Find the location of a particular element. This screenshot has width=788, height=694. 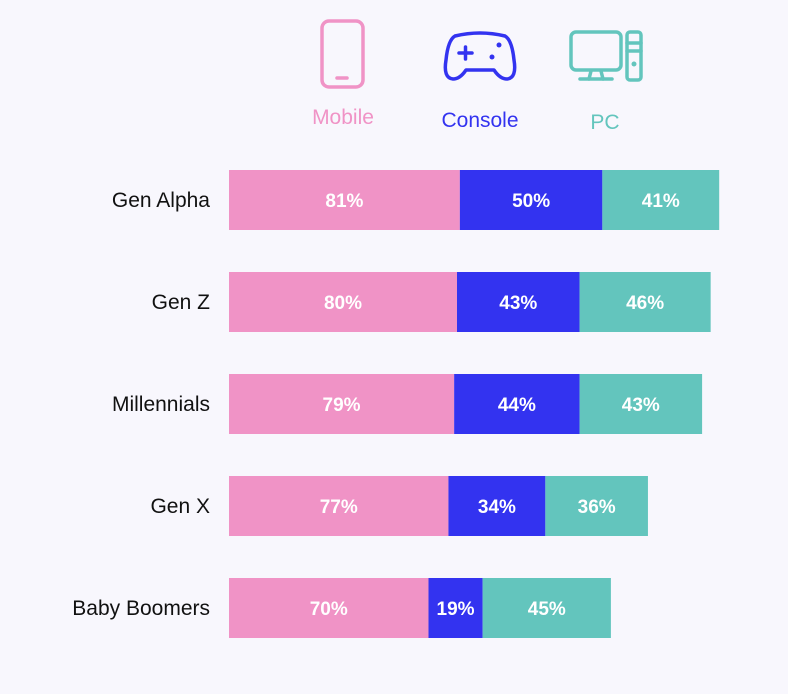

legend-label-console: Console is located at coordinates (479, 120).